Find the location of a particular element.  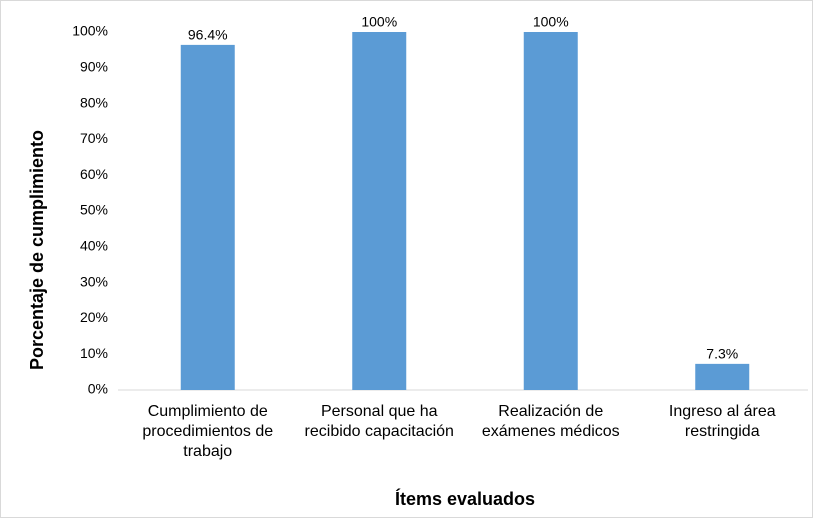

y-tick-label: 90% is located at coordinates (94, 67).